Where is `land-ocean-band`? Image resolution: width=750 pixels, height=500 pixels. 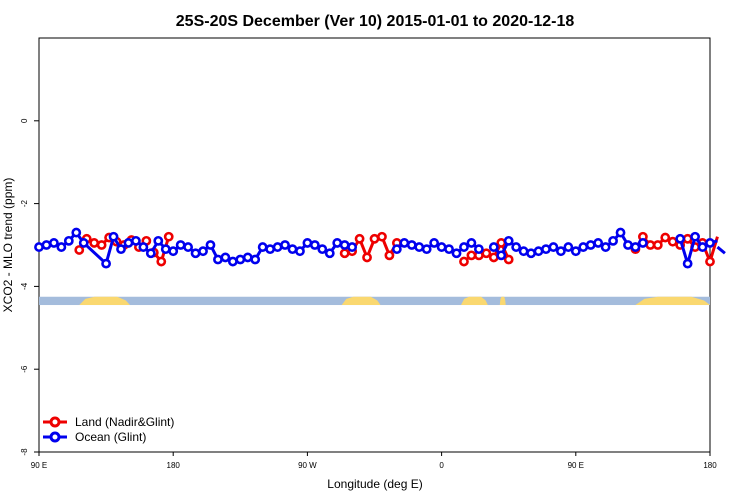
land-ocean-band is located at coordinates (374, 301).